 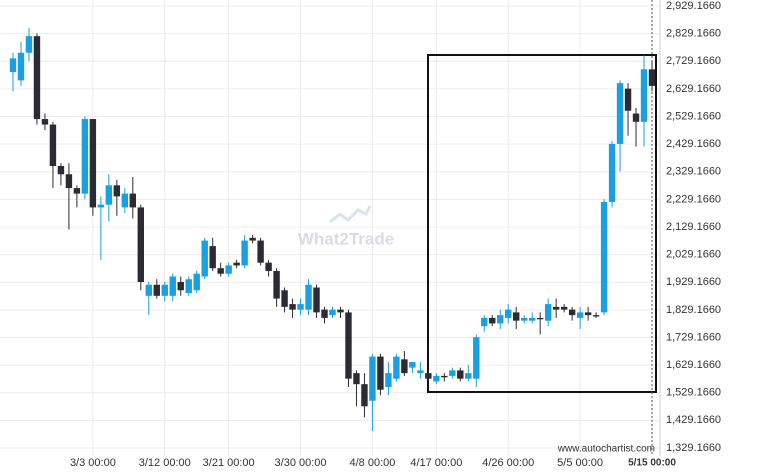 What do you see at coordinates (693, 61) in the screenshot?
I see `y-tick-label: 2,729.1660` at bounding box center [693, 61].